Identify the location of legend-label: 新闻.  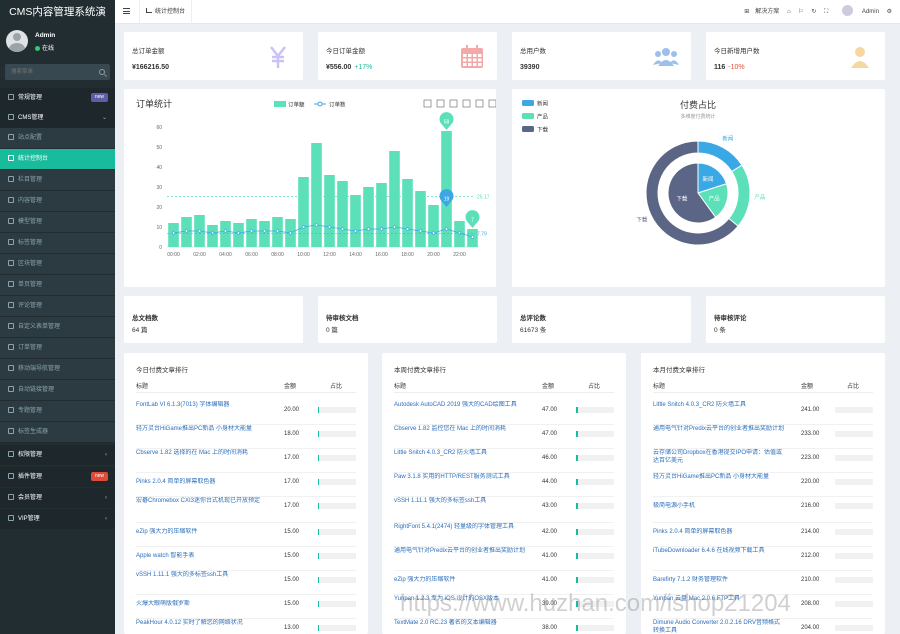
(542, 104).